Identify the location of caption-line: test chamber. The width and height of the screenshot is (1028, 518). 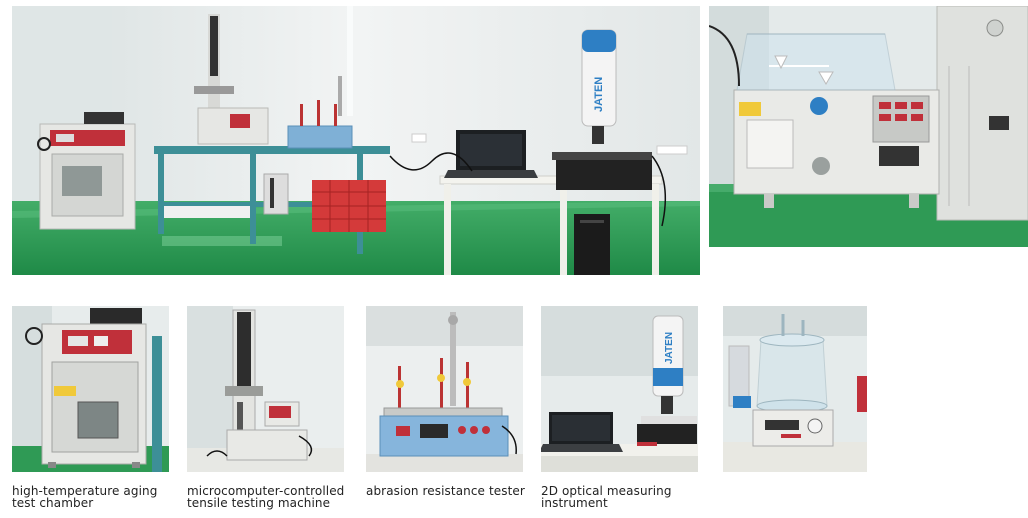
(53, 503).